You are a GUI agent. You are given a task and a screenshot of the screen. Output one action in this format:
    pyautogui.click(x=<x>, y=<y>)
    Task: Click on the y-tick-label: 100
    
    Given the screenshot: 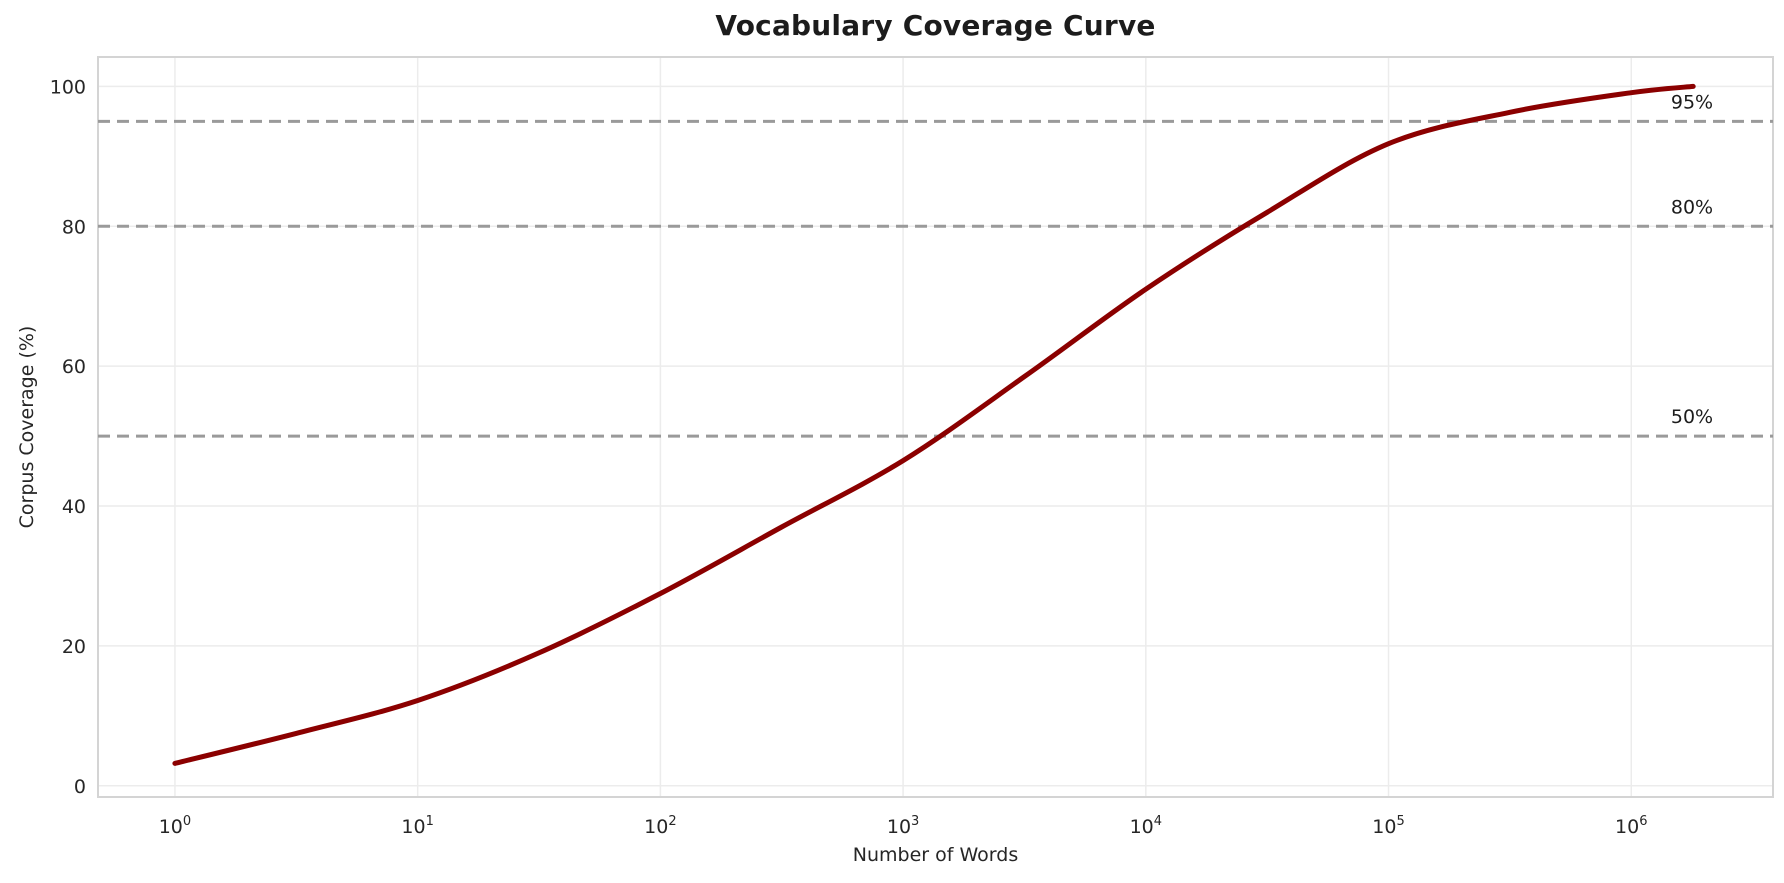 What is the action you would take?
    pyautogui.click(x=68, y=87)
    